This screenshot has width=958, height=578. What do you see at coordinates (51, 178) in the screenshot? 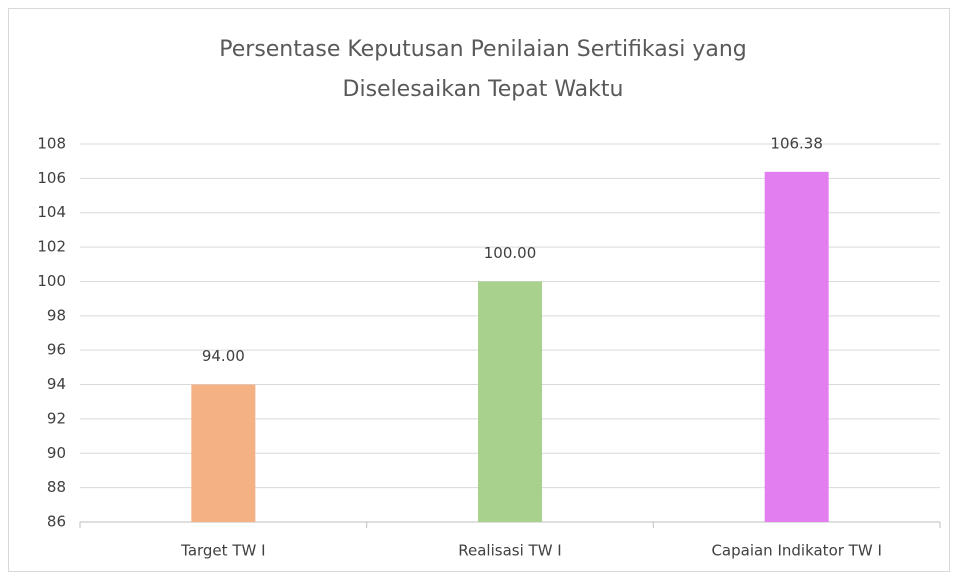
I see `y-tick-label: 106` at bounding box center [51, 178].